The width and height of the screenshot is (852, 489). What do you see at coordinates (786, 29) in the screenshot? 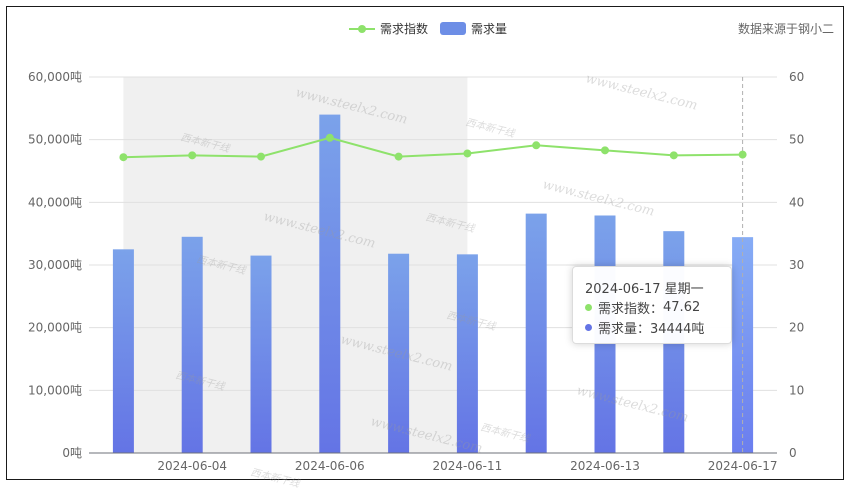
I see `data-source-note: 数据来源于钢小二` at bounding box center [786, 29].